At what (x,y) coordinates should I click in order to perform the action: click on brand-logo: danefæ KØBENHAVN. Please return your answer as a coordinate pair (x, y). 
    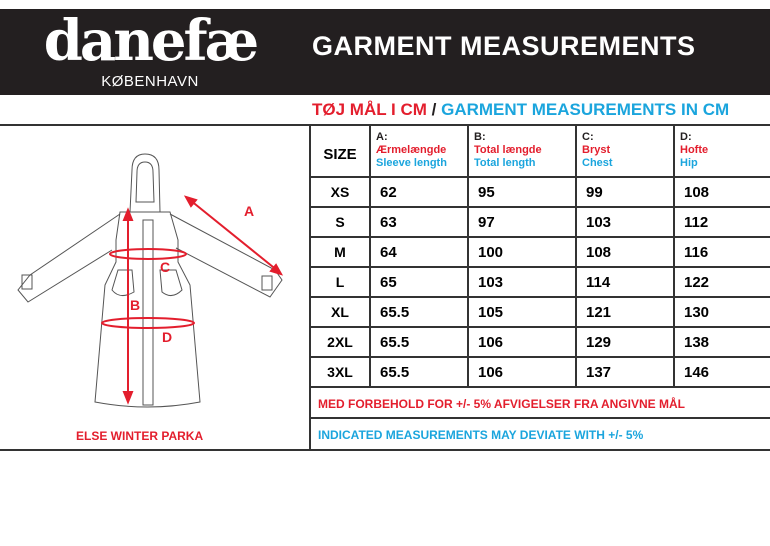
    Looking at the image, I should click on (150, 52).